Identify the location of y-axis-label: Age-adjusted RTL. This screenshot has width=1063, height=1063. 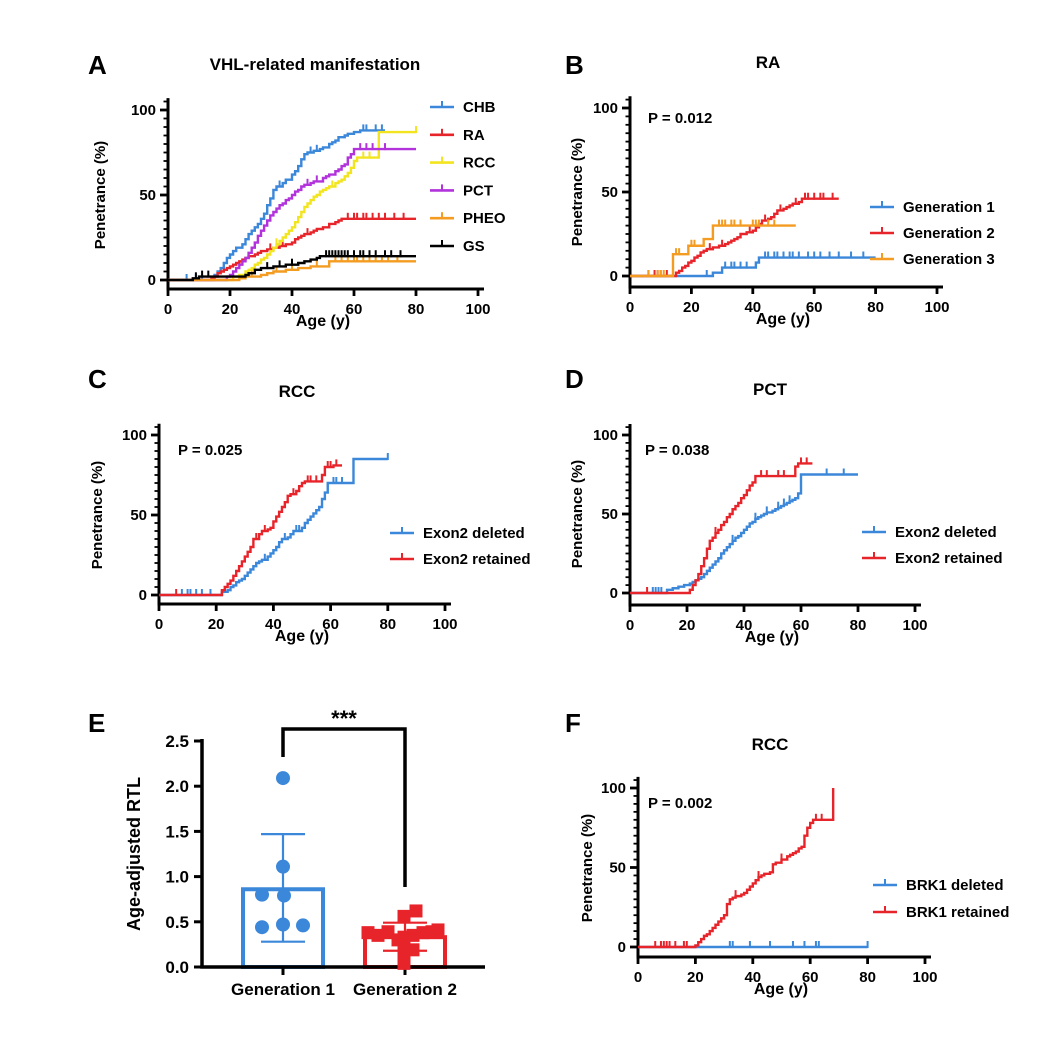
(134, 854).